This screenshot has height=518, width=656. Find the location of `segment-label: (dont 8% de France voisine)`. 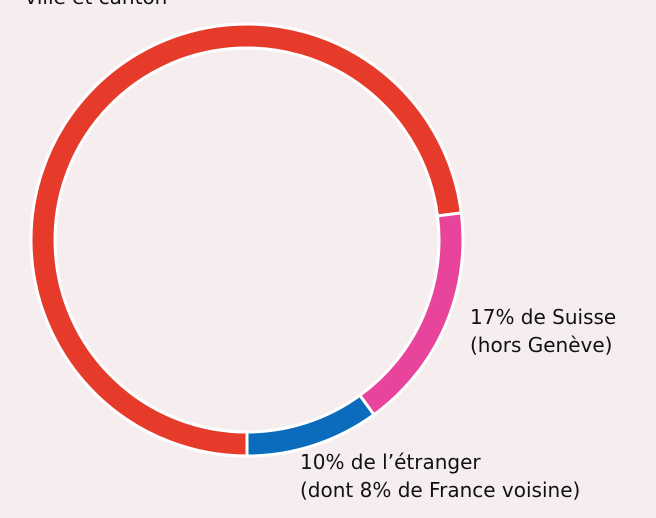

segment-label: (dont 8% de France voisine) is located at coordinates (440, 490).